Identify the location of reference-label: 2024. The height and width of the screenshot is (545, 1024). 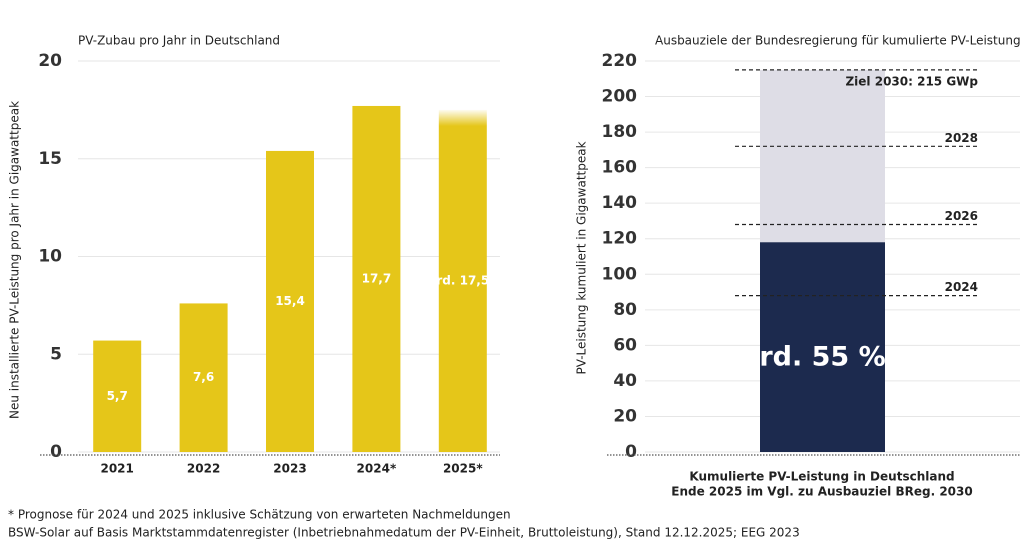
(961, 287).